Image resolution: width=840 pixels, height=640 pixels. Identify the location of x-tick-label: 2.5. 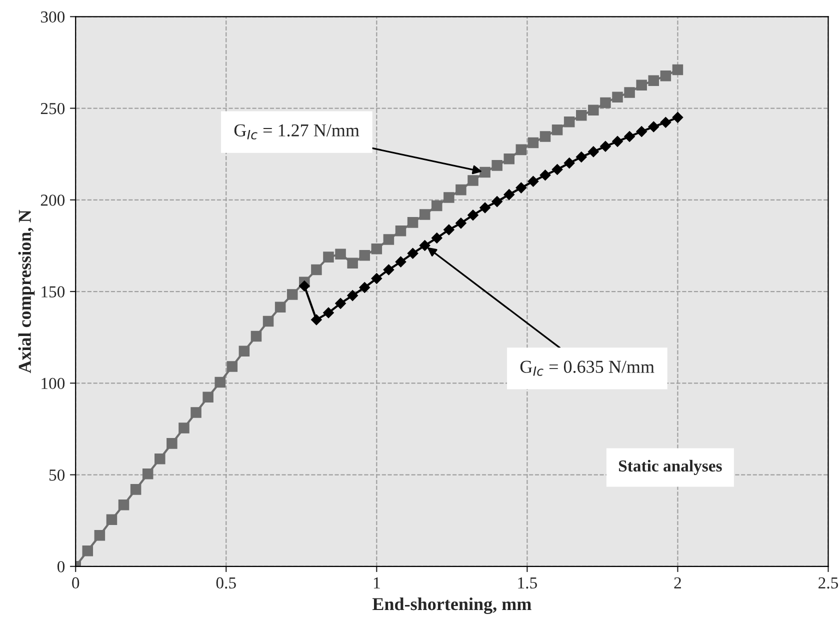
(828, 583).